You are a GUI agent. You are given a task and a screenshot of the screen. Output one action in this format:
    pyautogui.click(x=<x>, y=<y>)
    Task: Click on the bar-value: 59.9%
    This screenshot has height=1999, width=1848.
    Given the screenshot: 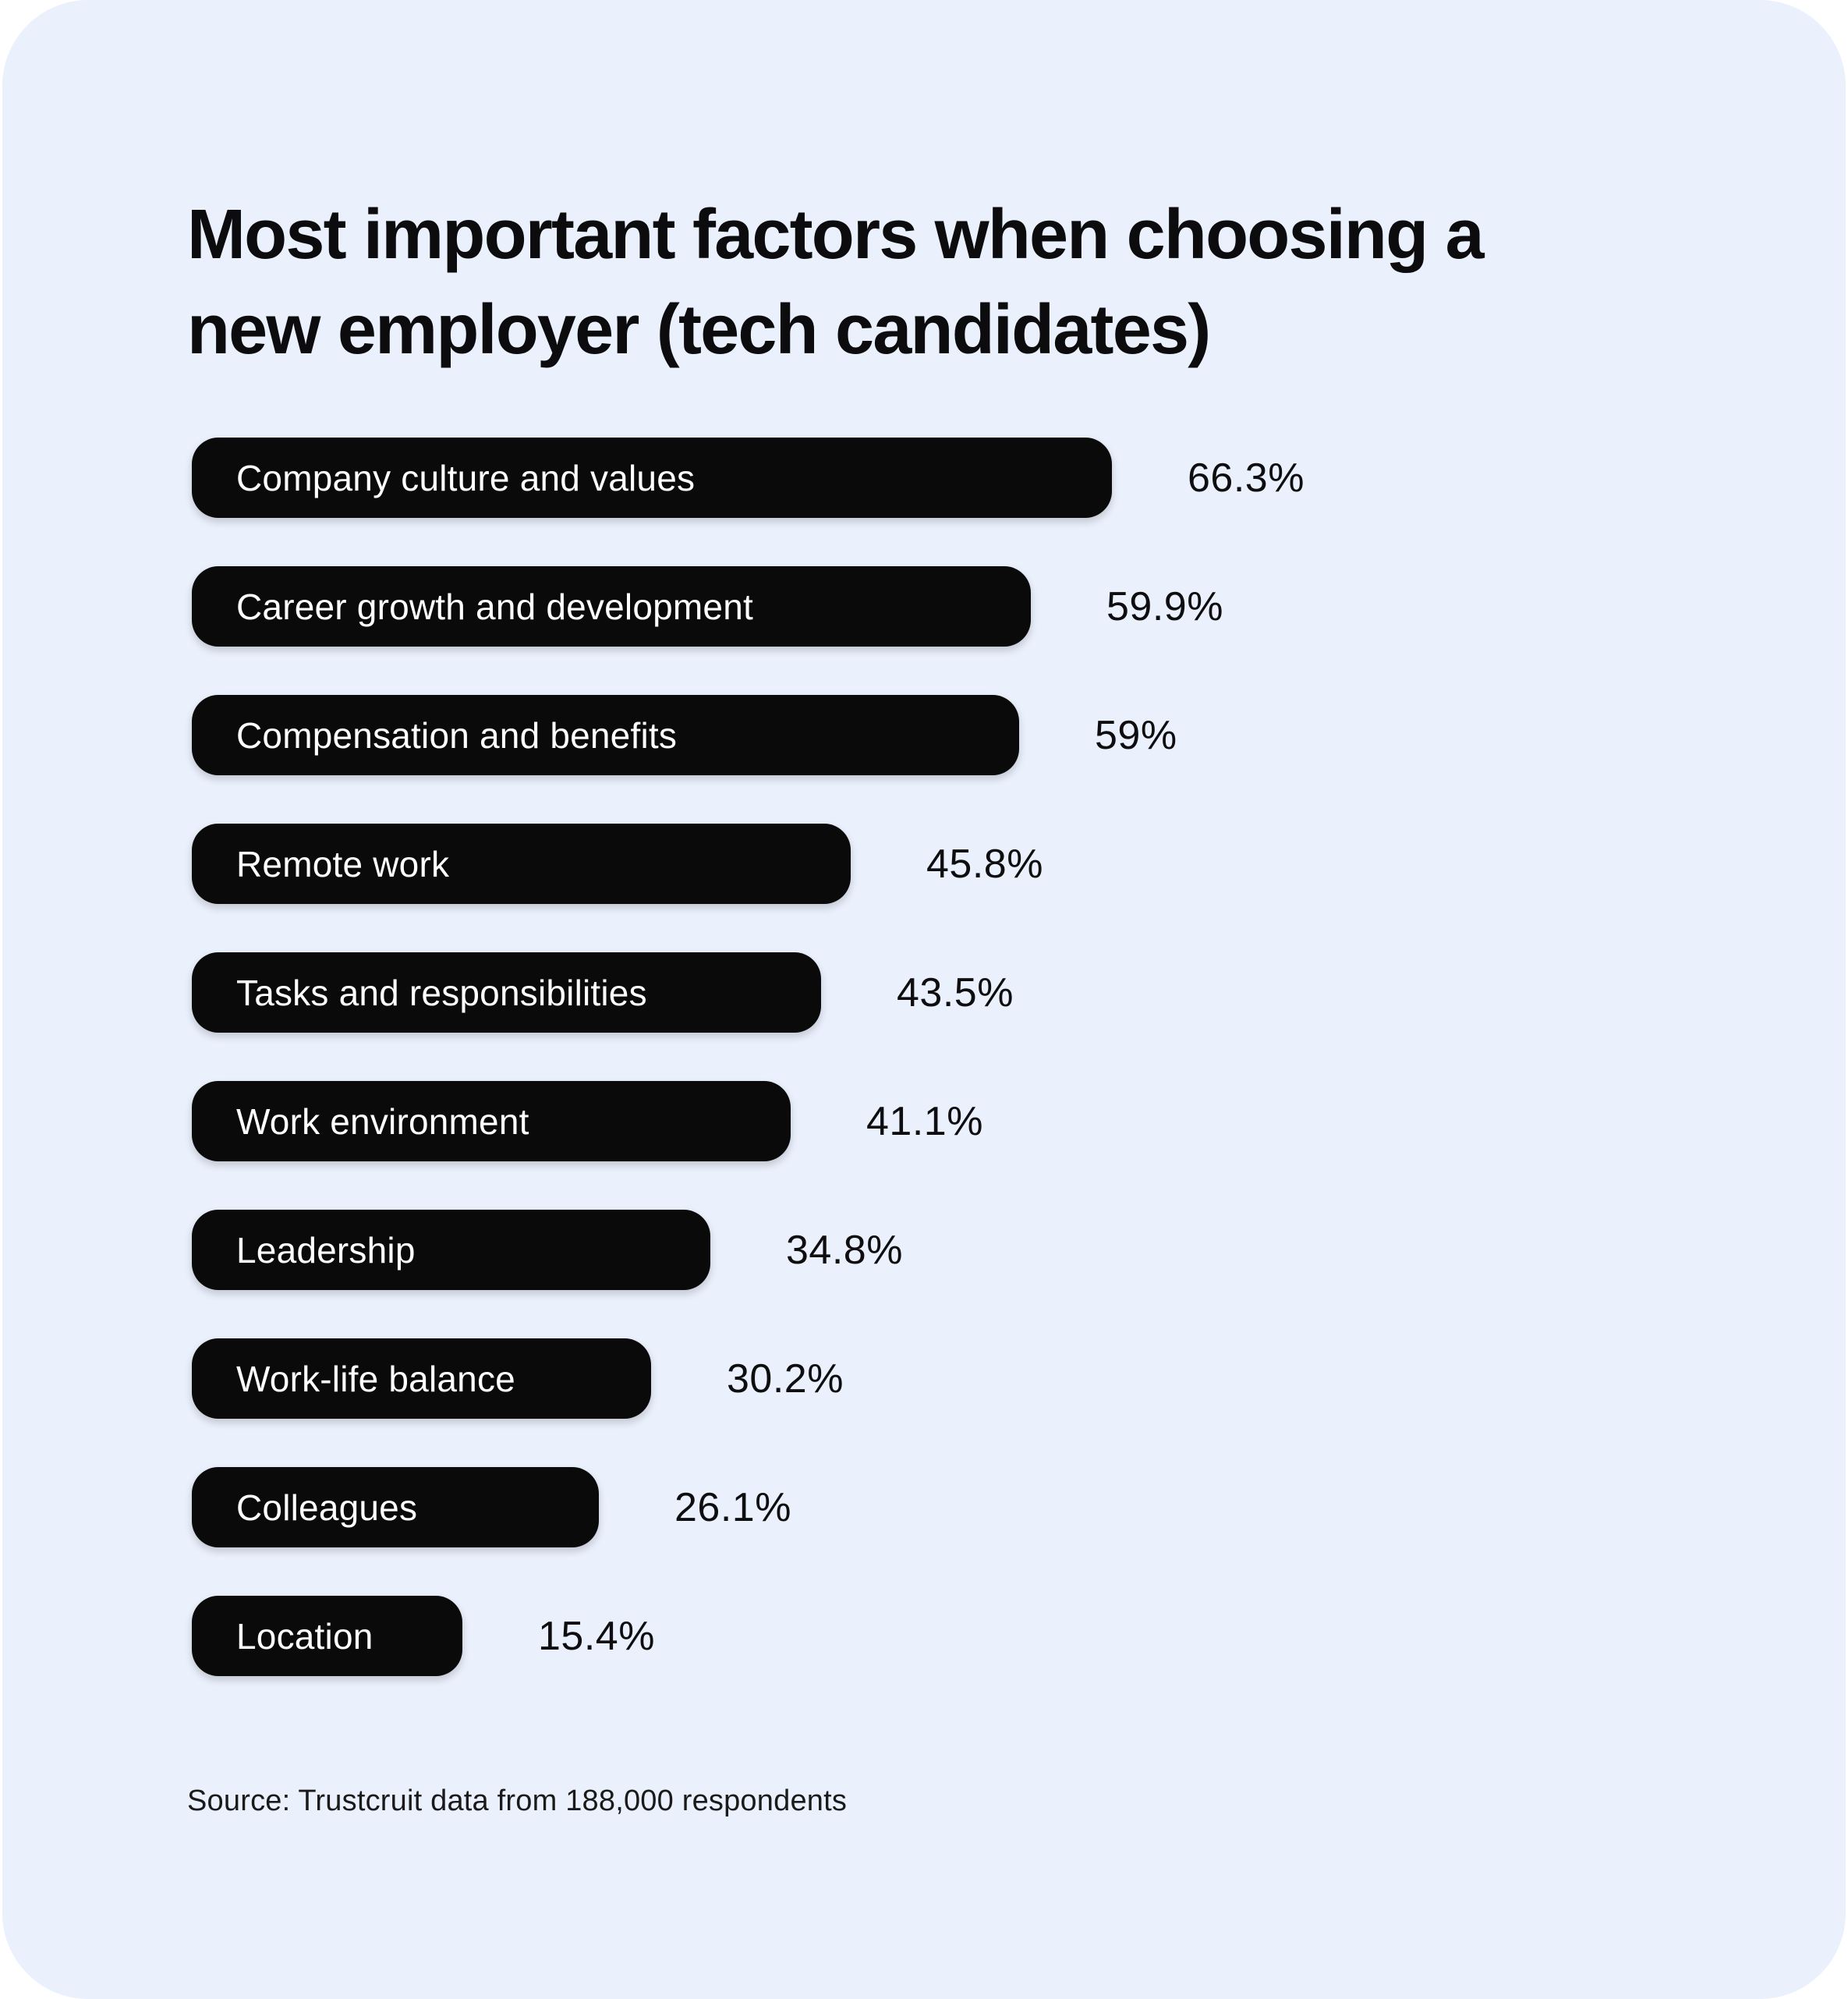 What is the action you would take?
    pyautogui.click(x=1165, y=606)
    